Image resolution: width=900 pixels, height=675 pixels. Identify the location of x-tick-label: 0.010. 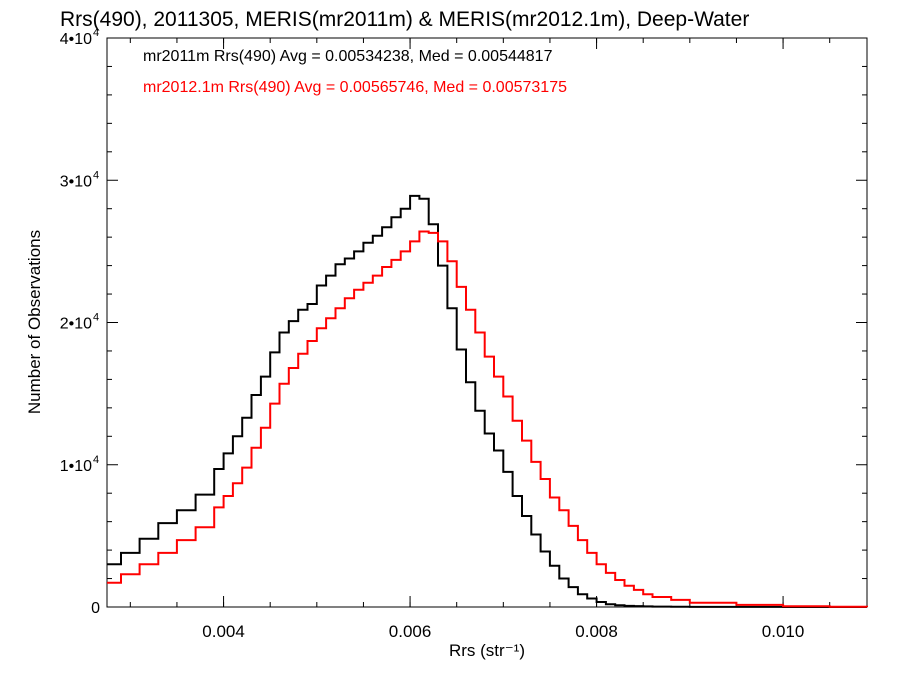
(783, 631).